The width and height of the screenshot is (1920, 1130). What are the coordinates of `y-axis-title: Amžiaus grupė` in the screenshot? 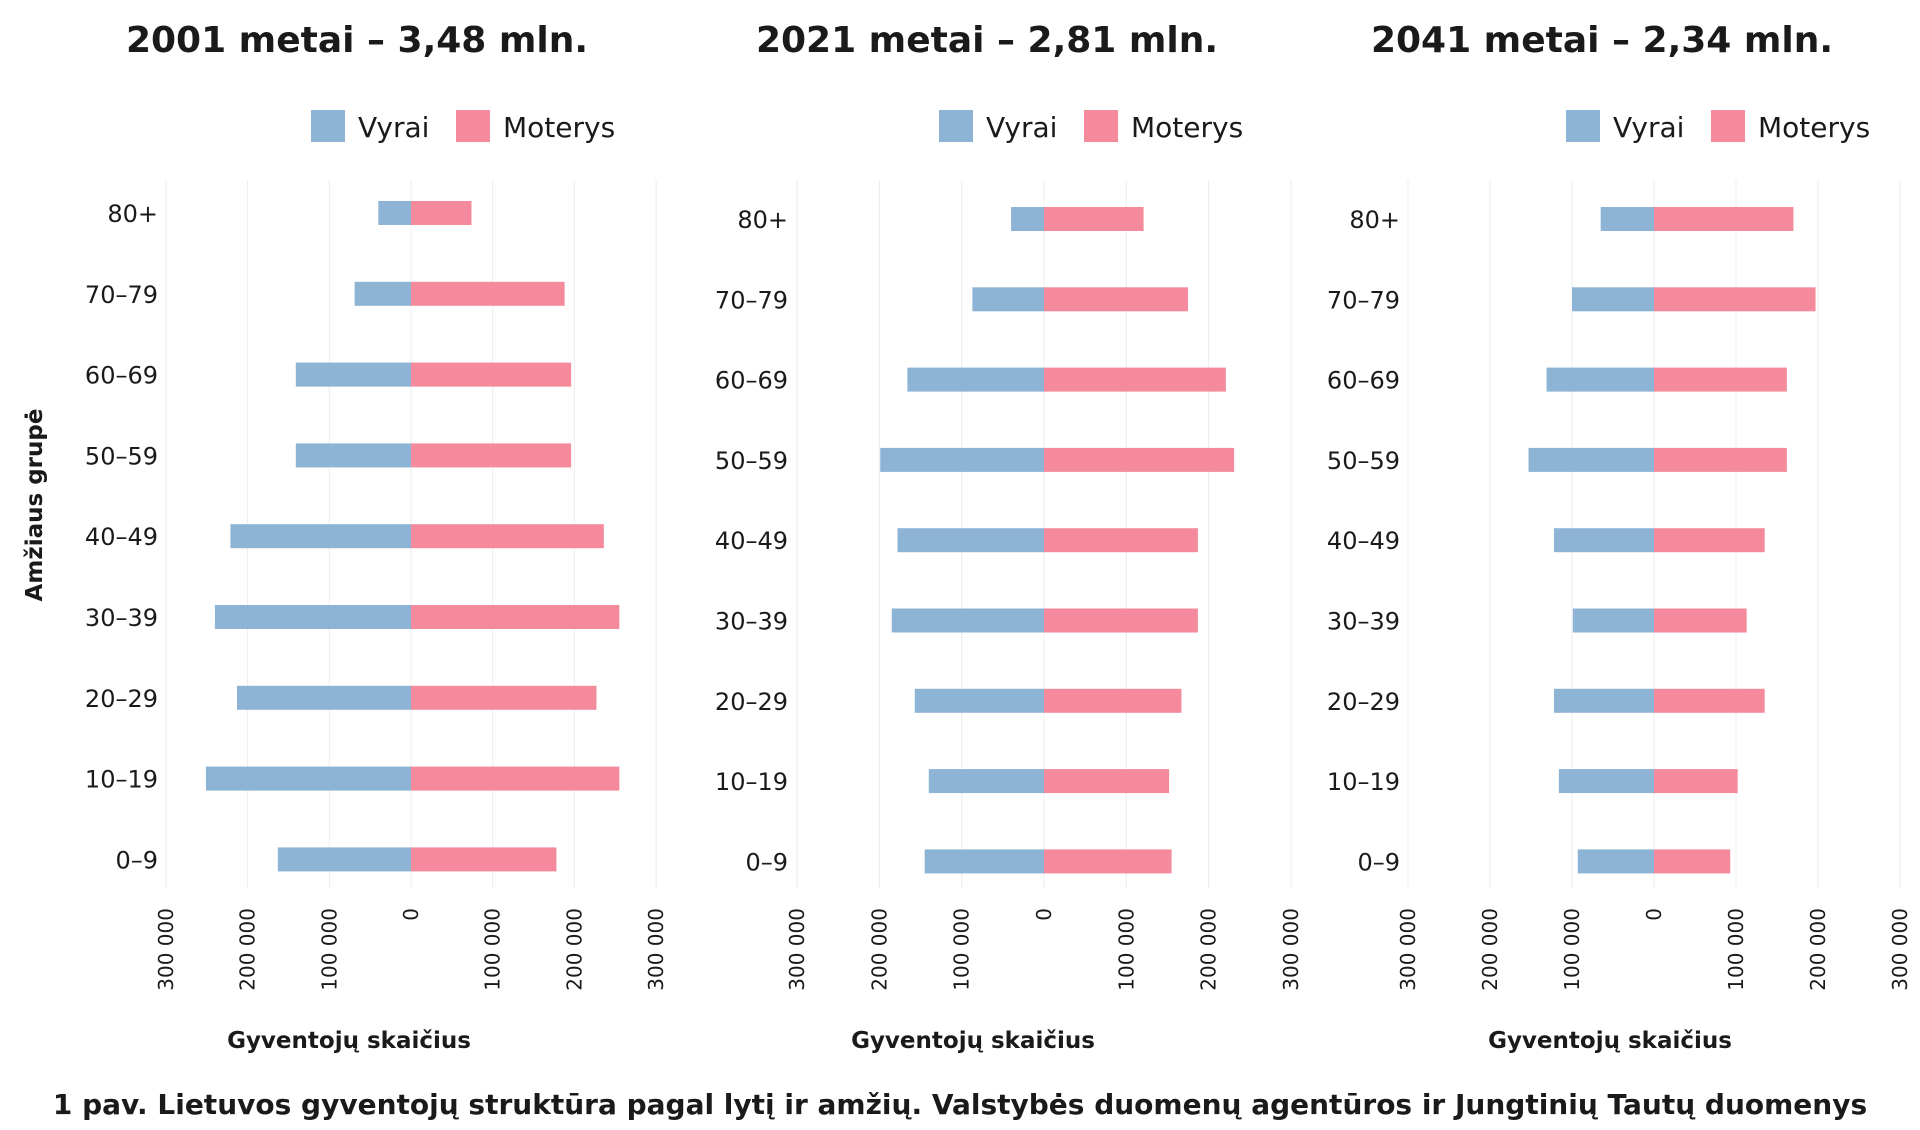 It's located at (35, 505).